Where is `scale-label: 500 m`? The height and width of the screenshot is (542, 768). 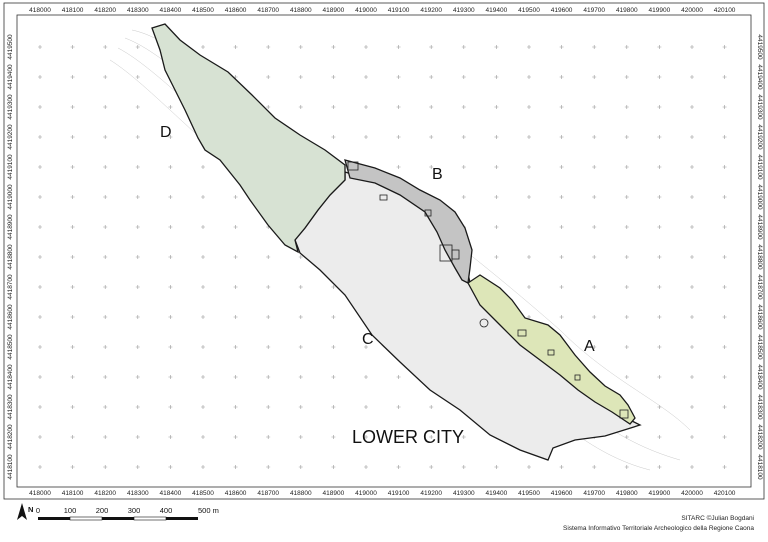
scale-label: 500 m is located at coordinates (208, 510).